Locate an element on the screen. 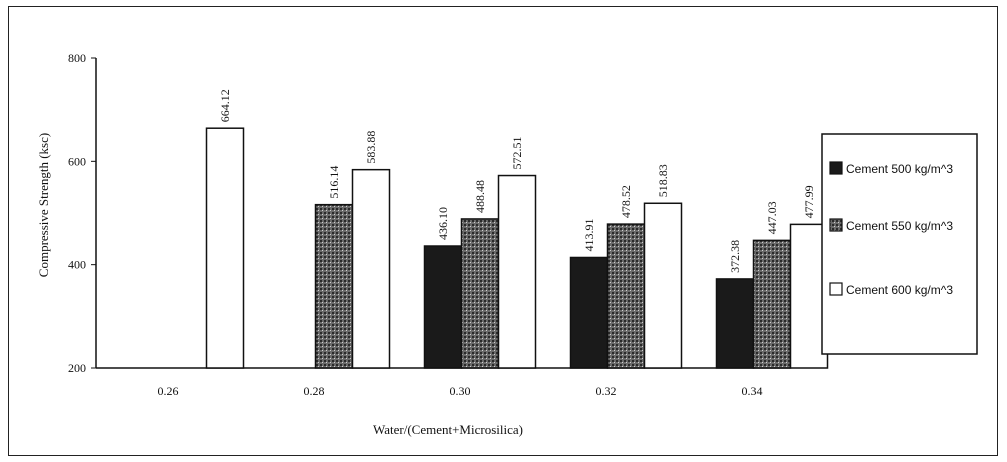 This screenshot has width=1007, height=462. x-tick-label: 0.28 is located at coordinates (314, 391).